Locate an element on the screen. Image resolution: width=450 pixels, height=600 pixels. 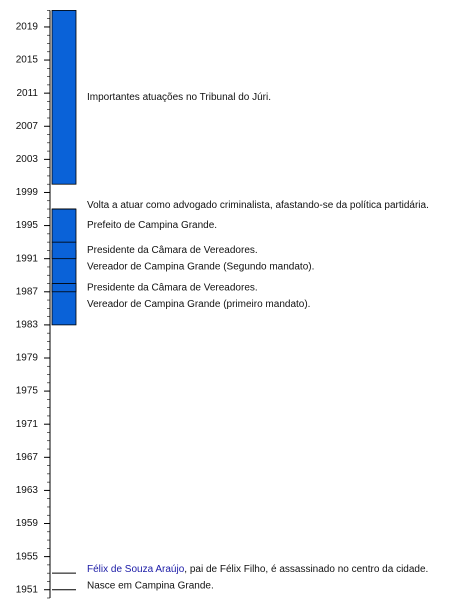
y-tick-label: 1991 is located at coordinates (27, 258).